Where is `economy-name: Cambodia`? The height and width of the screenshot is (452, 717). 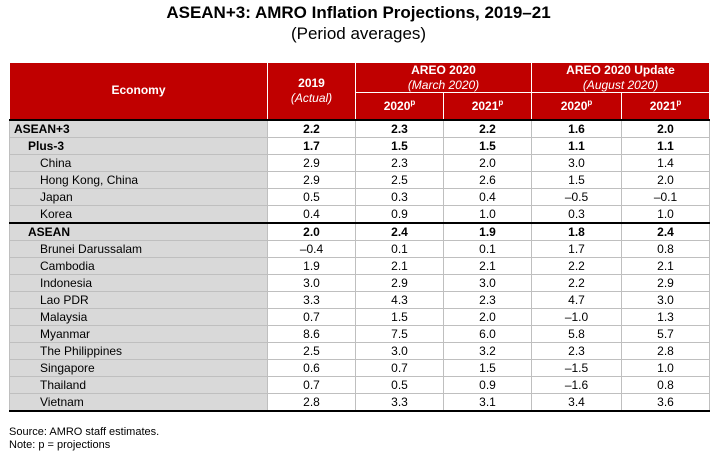
economy-name: Cambodia is located at coordinates (138, 265).